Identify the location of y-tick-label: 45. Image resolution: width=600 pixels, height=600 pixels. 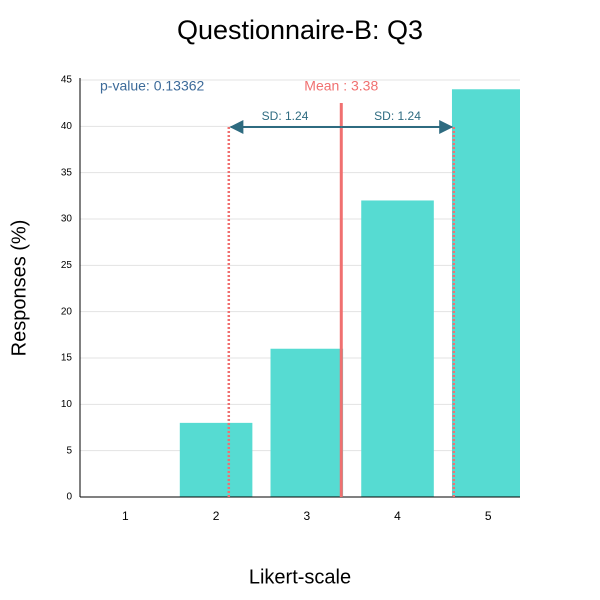
(67, 80).